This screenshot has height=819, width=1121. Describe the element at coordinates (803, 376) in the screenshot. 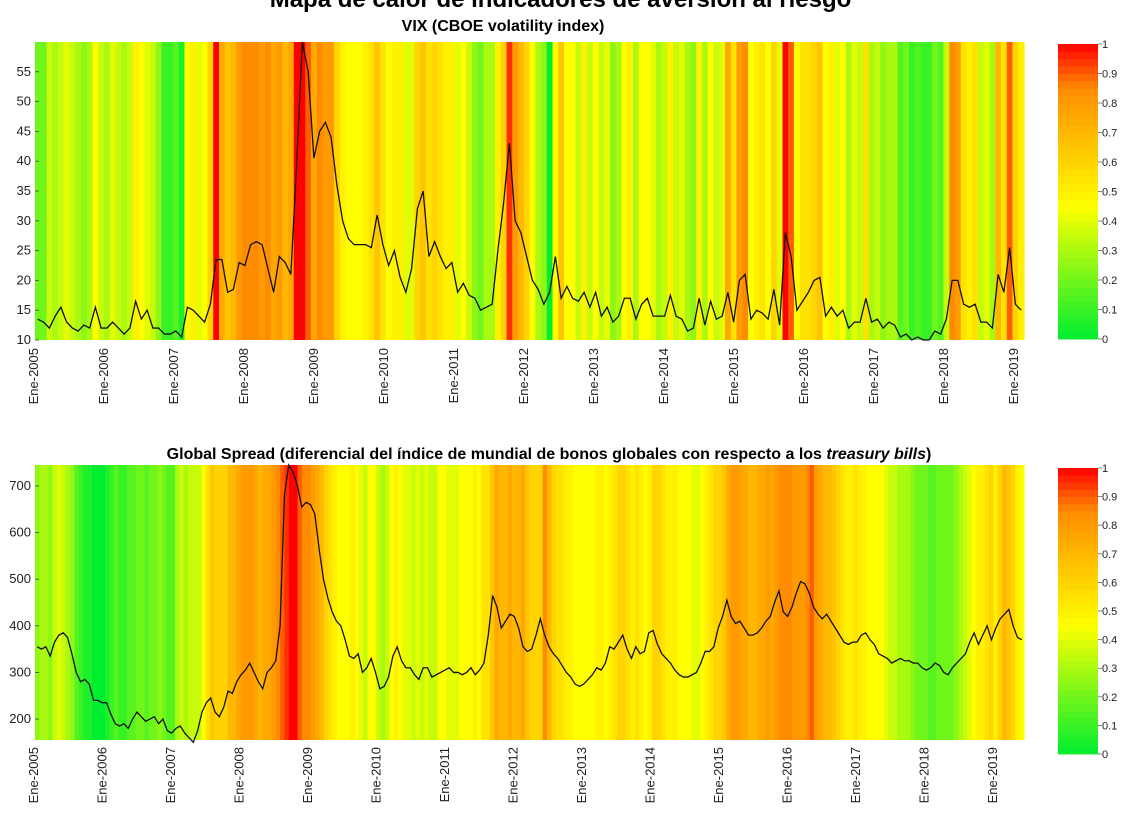

I see `x-tick-label: Ene-2016` at that location.